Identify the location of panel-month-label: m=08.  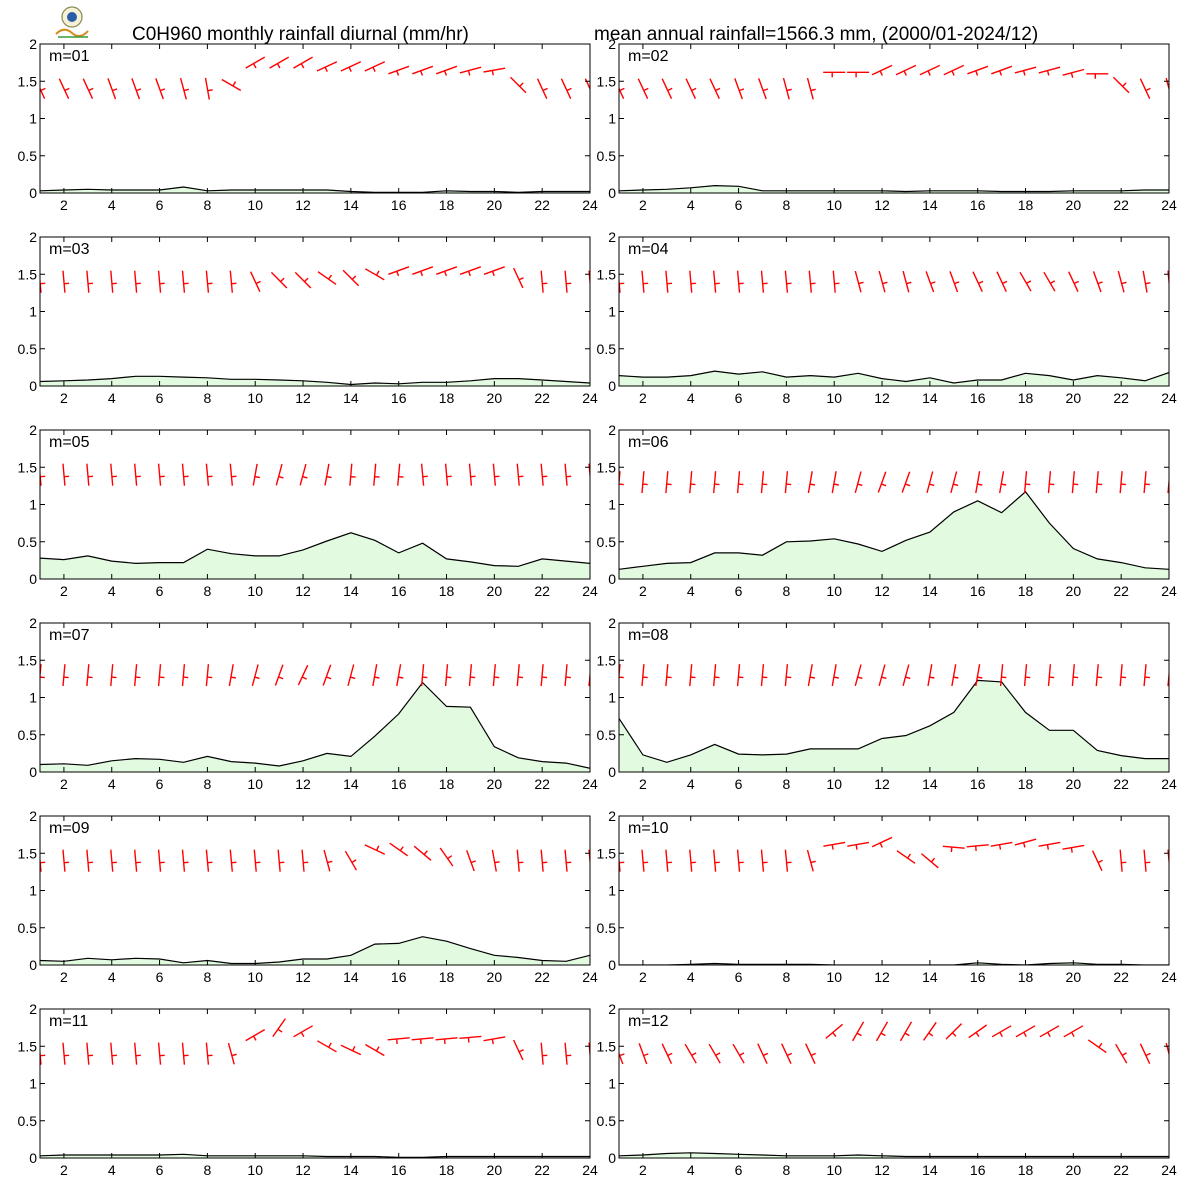
(648, 635).